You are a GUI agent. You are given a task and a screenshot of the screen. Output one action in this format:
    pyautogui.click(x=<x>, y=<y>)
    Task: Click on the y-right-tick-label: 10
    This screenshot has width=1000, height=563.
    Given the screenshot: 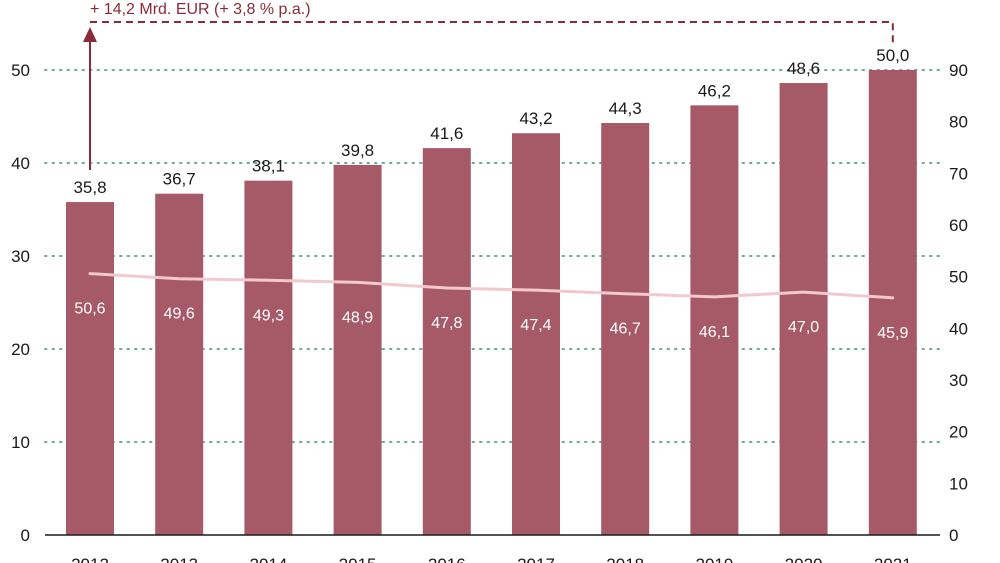 What is the action you would take?
    pyautogui.click(x=958, y=483)
    